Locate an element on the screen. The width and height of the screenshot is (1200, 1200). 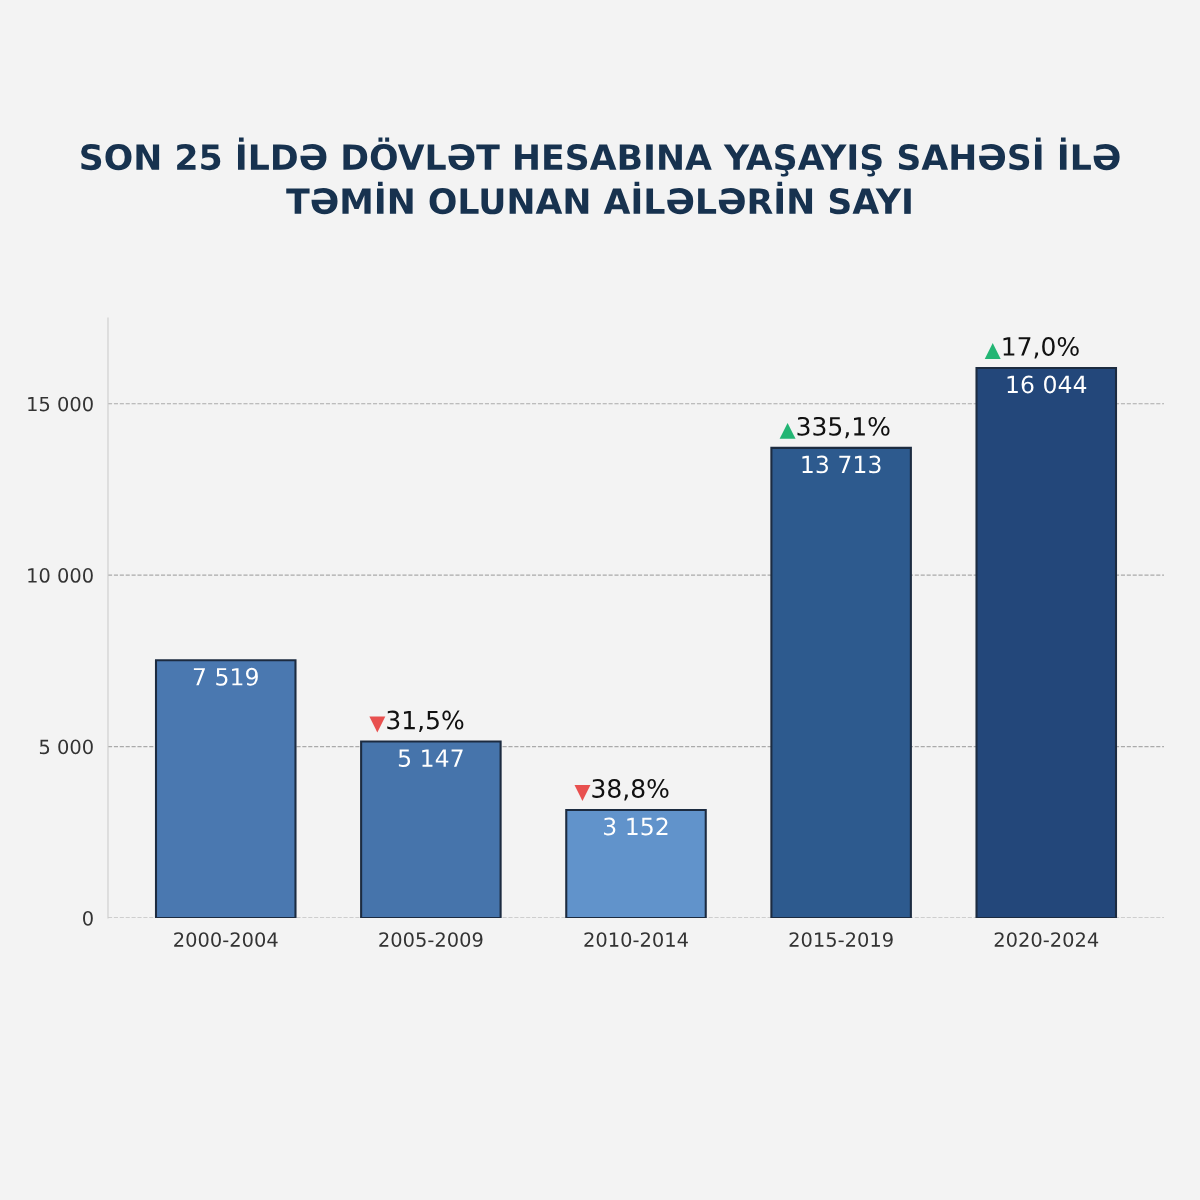
annotation: ▼38,8% is located at coordinates (621, 789).